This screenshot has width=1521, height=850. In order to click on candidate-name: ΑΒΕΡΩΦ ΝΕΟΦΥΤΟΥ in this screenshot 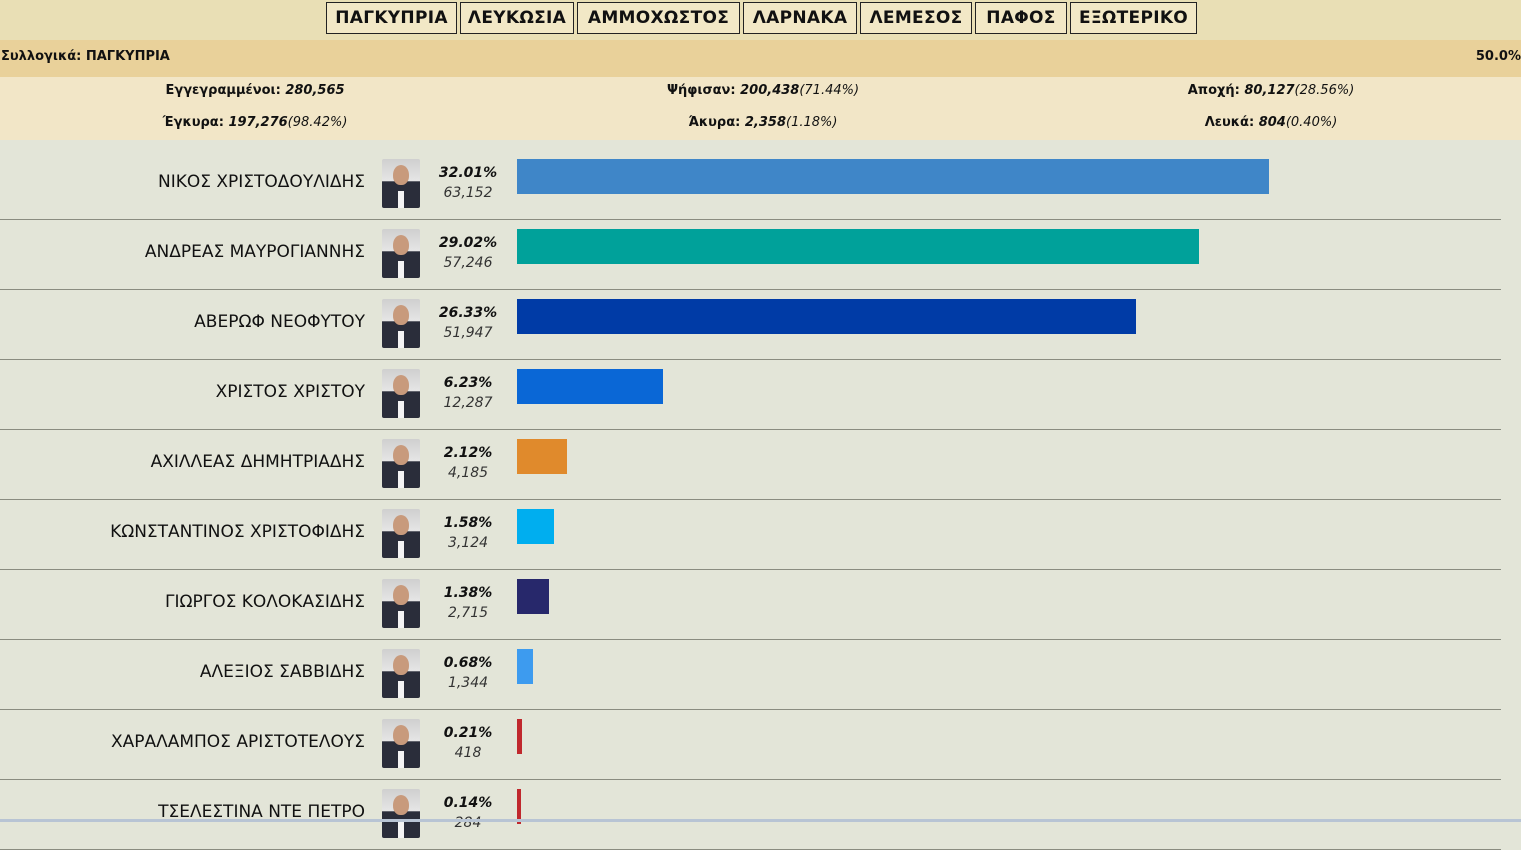, I will do `click(279, 322)`.